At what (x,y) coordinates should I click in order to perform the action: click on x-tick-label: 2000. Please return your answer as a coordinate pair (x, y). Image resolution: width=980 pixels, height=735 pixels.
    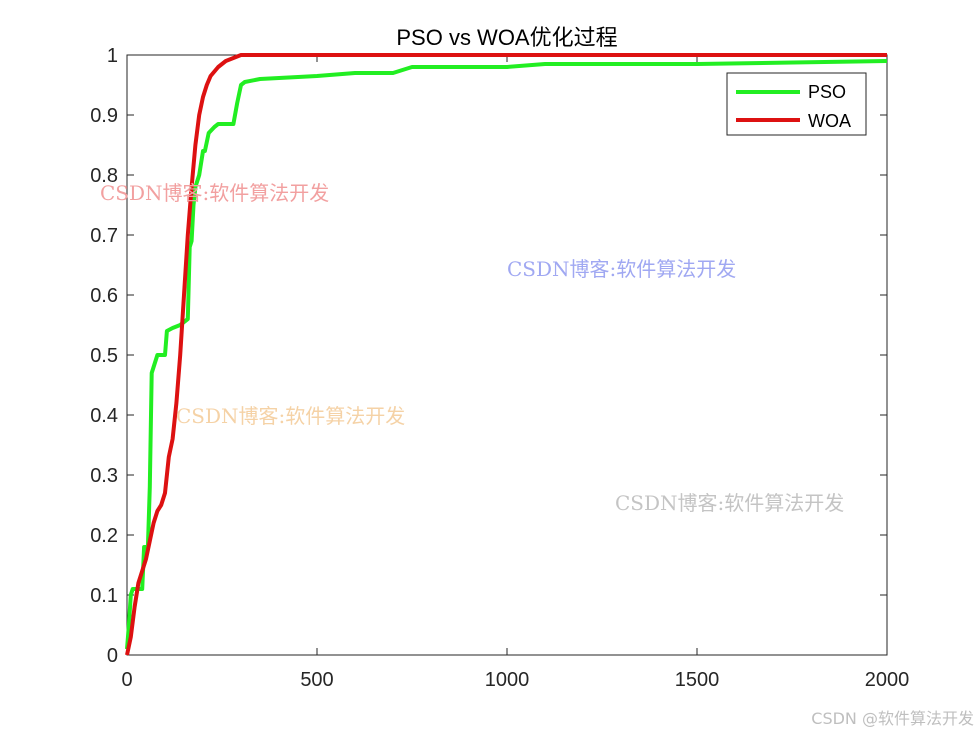
    Looking at the image, I should click on (887, 680).